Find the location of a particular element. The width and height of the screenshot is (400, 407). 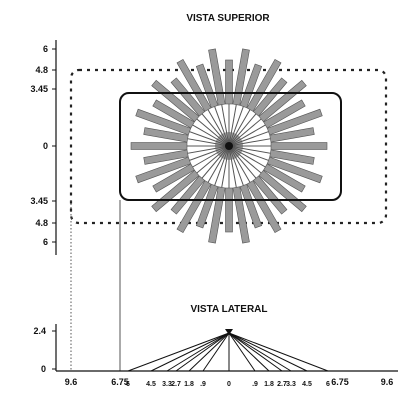

inner-solid-frame is located at coordinates (230, 146).